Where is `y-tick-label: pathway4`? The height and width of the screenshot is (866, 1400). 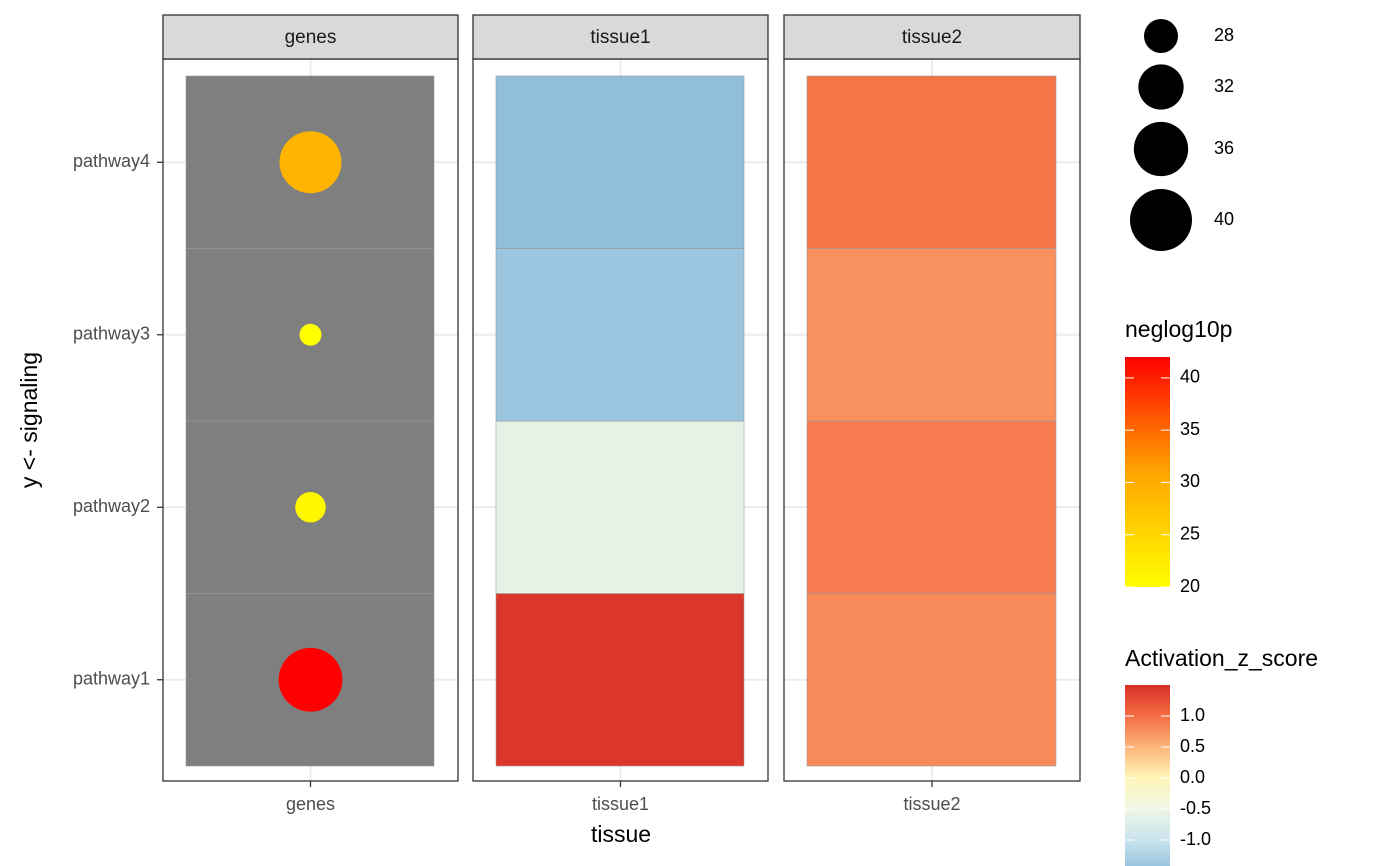
y-tick-label: pathway4 is located at coordinates (111, 161).